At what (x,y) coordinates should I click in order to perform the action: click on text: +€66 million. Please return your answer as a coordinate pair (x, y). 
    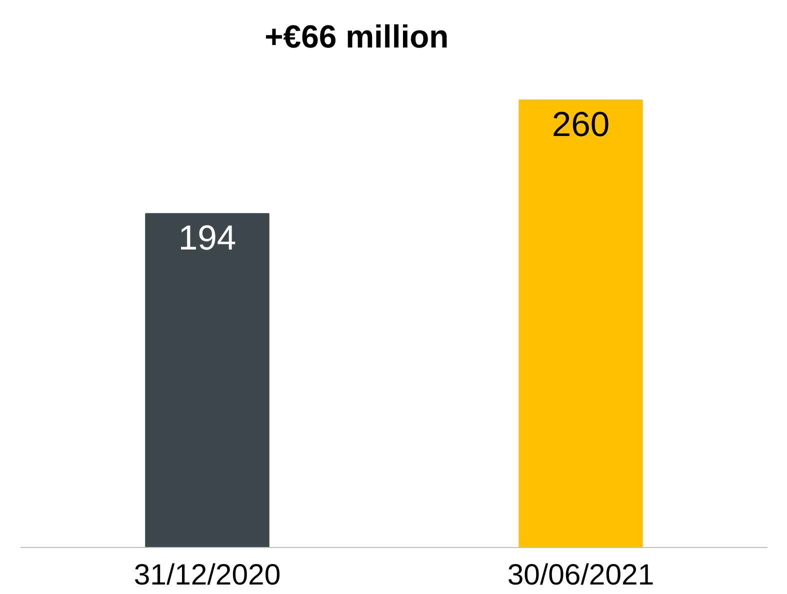
    Looking at the image, I should click on (356, 36).